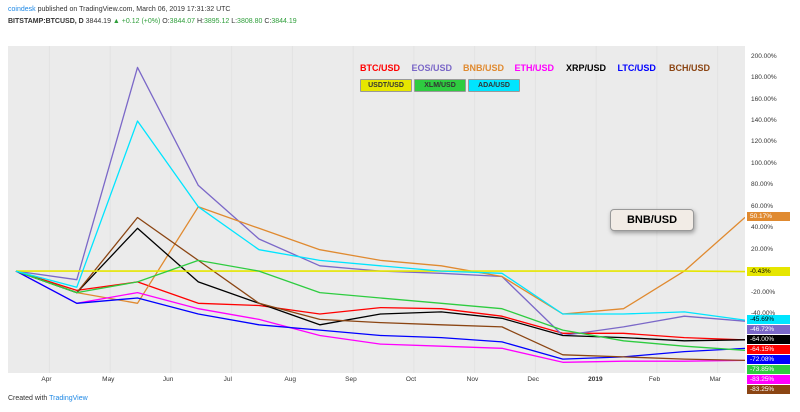 The image size is (800, 412). I want to click on x-axis: Apr May Jun Jul Aug Sep Oct Nov Dec 2019 Feb Mar, so click(376, 380).